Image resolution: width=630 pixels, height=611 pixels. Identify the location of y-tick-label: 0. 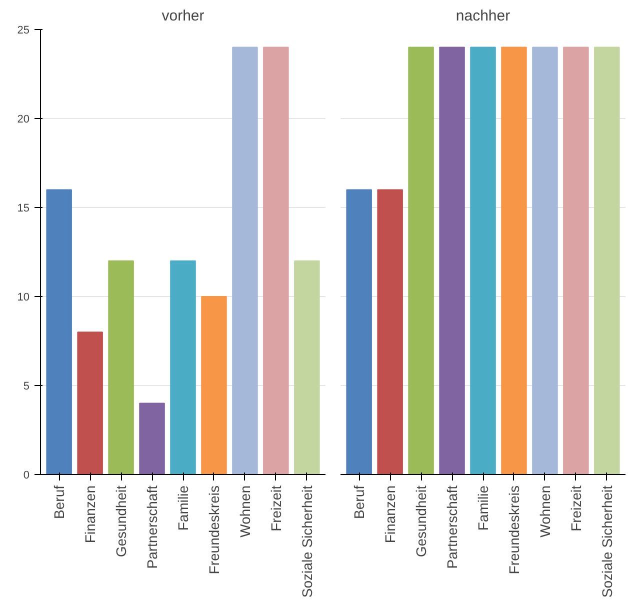
(26, 476).